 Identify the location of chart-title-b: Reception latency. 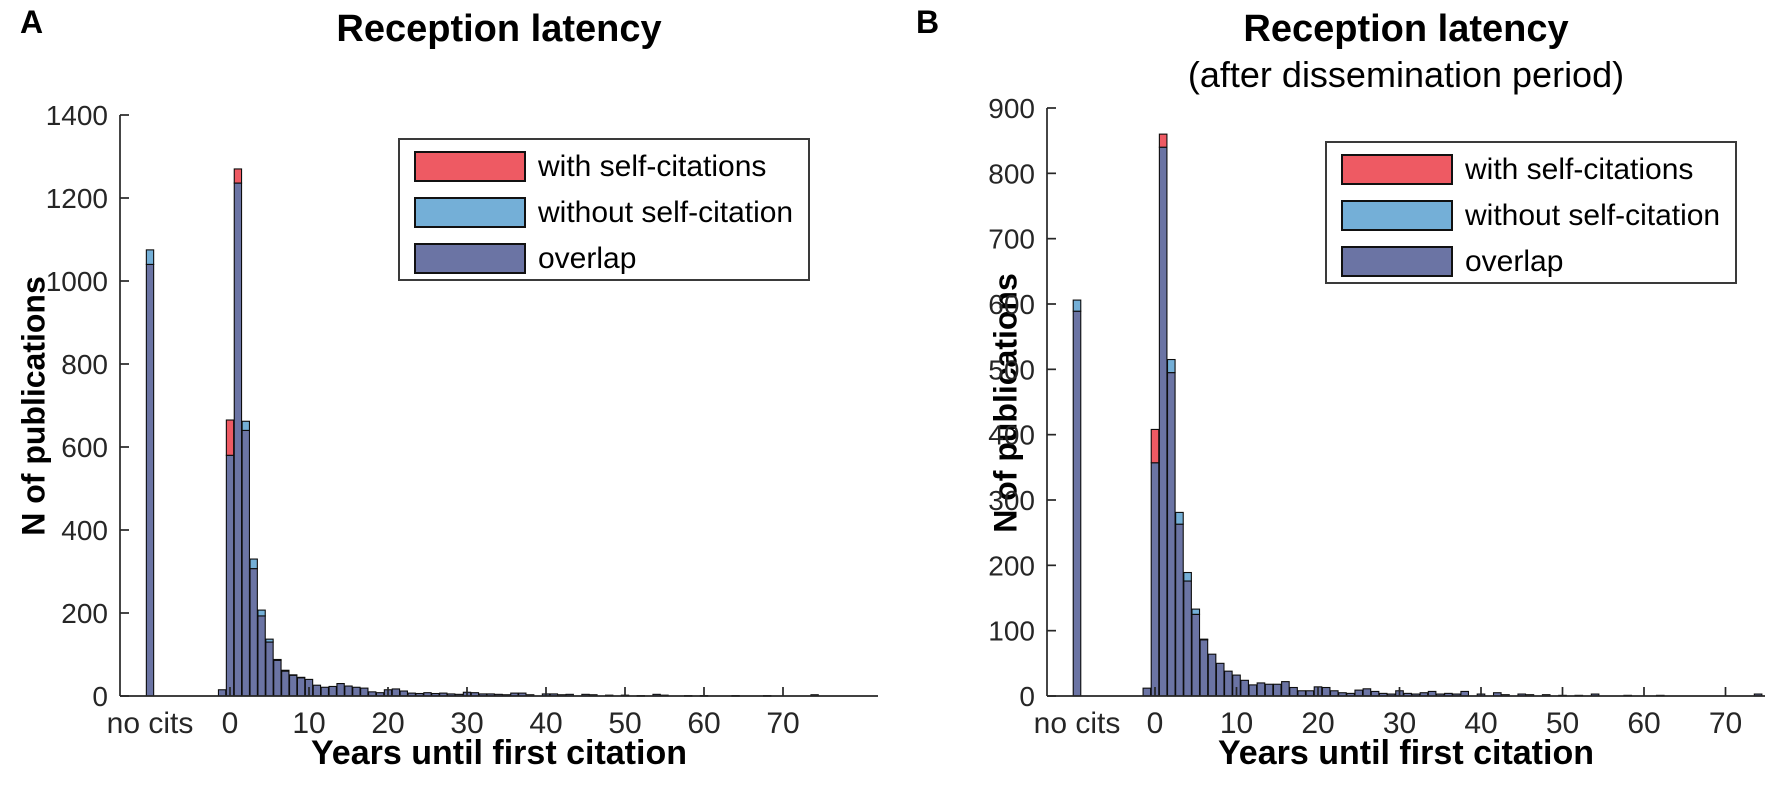
(1406, 29).